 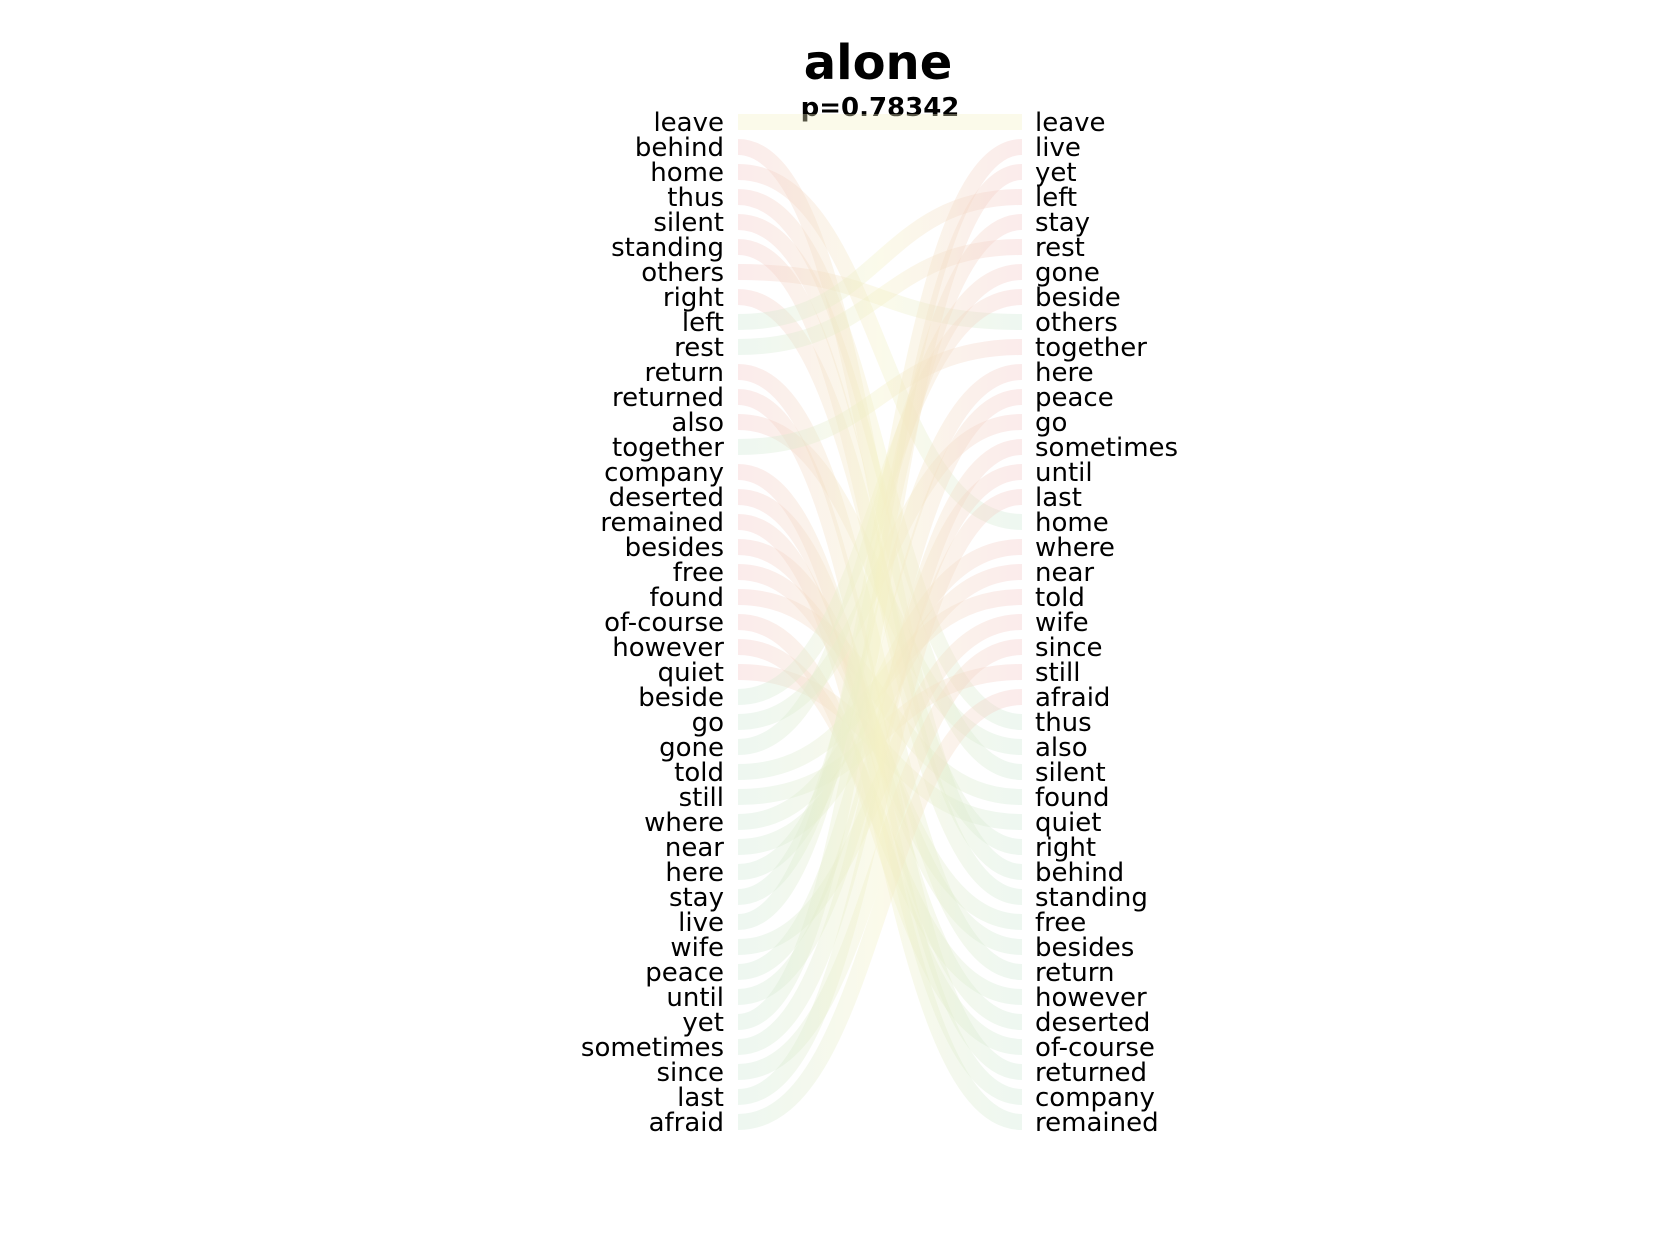 I want to click on left-label-others: others, so click(x=682, y=273).